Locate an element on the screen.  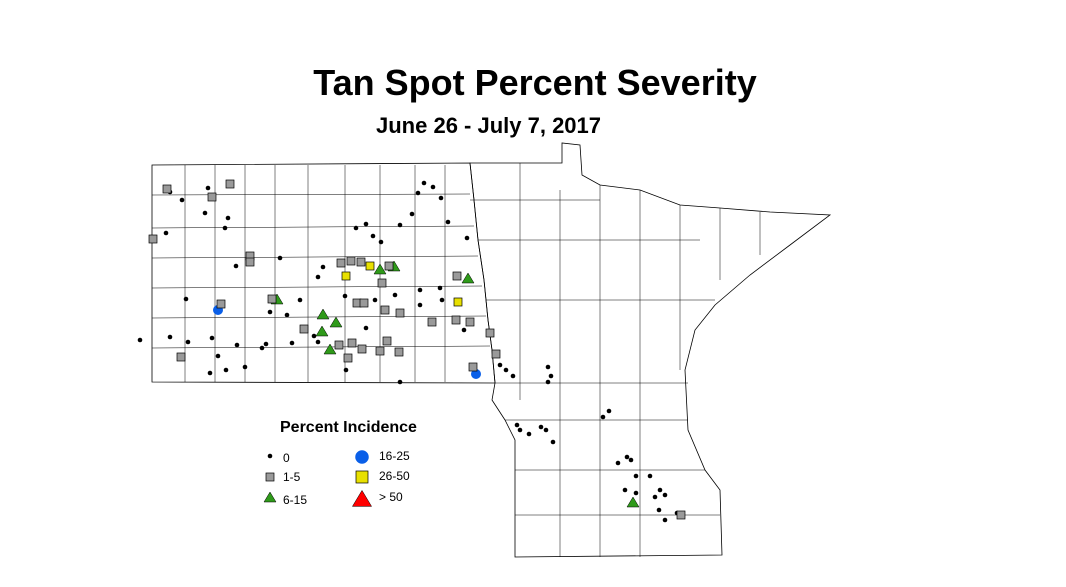
map-title: Tan Spot Percent Severity is located at coordinates (535, 82).